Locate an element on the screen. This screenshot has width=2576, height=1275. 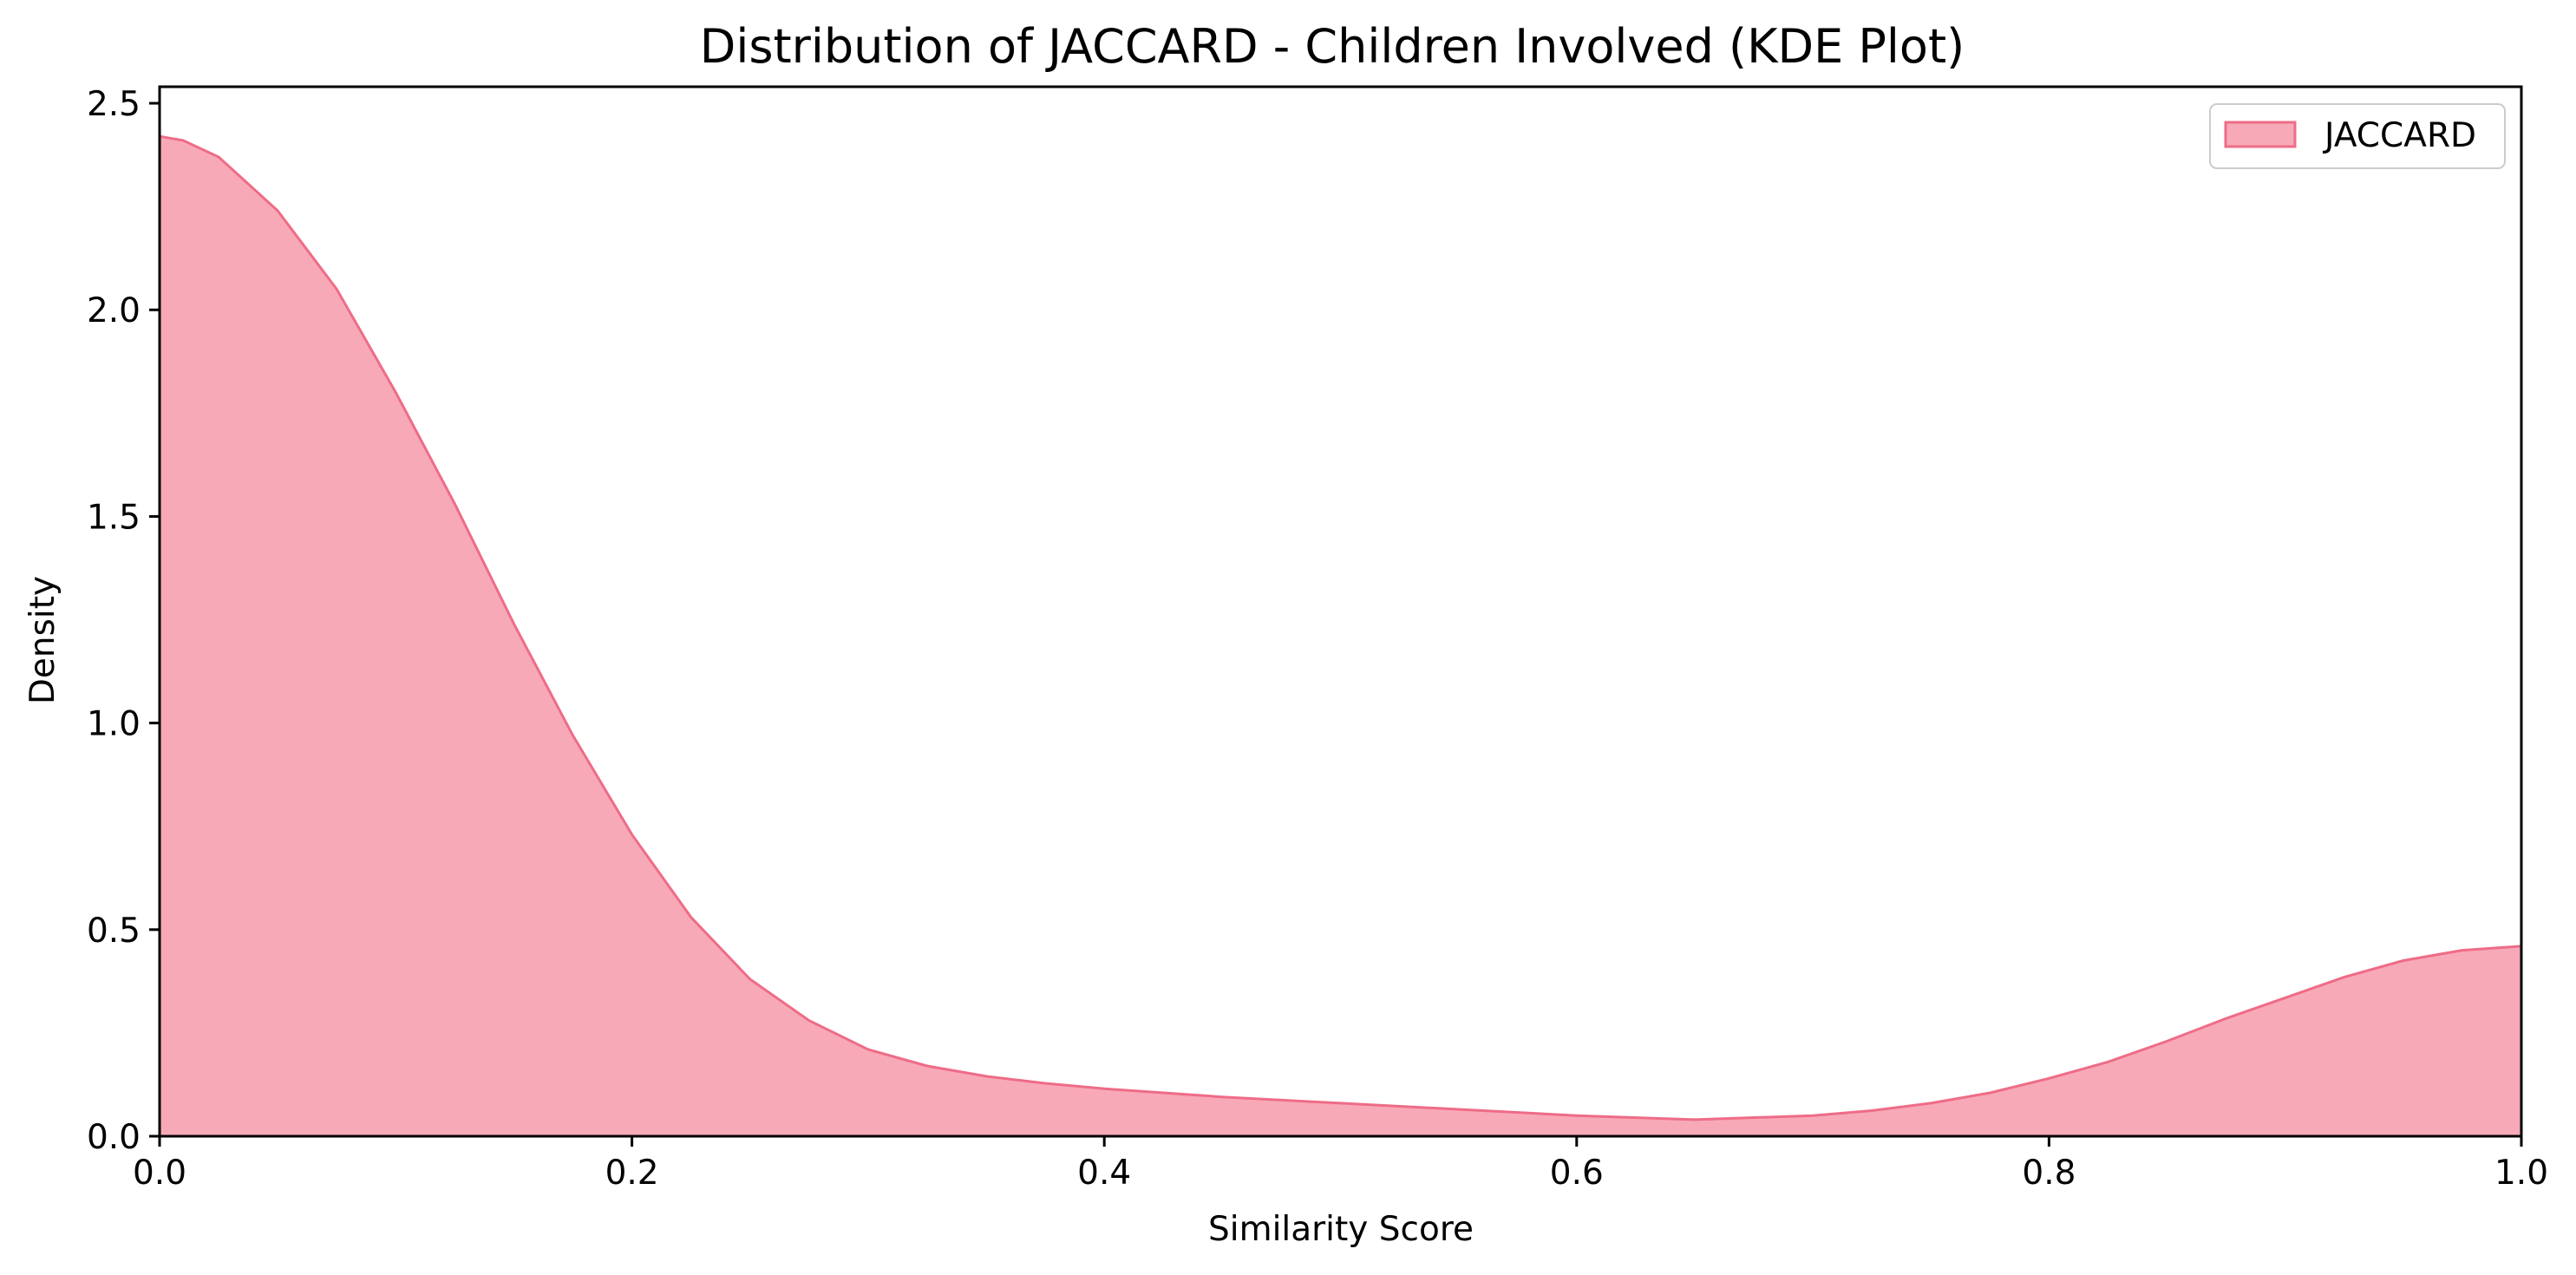
y-tick-label: 0.0 is located at coordinates (114, 1137).